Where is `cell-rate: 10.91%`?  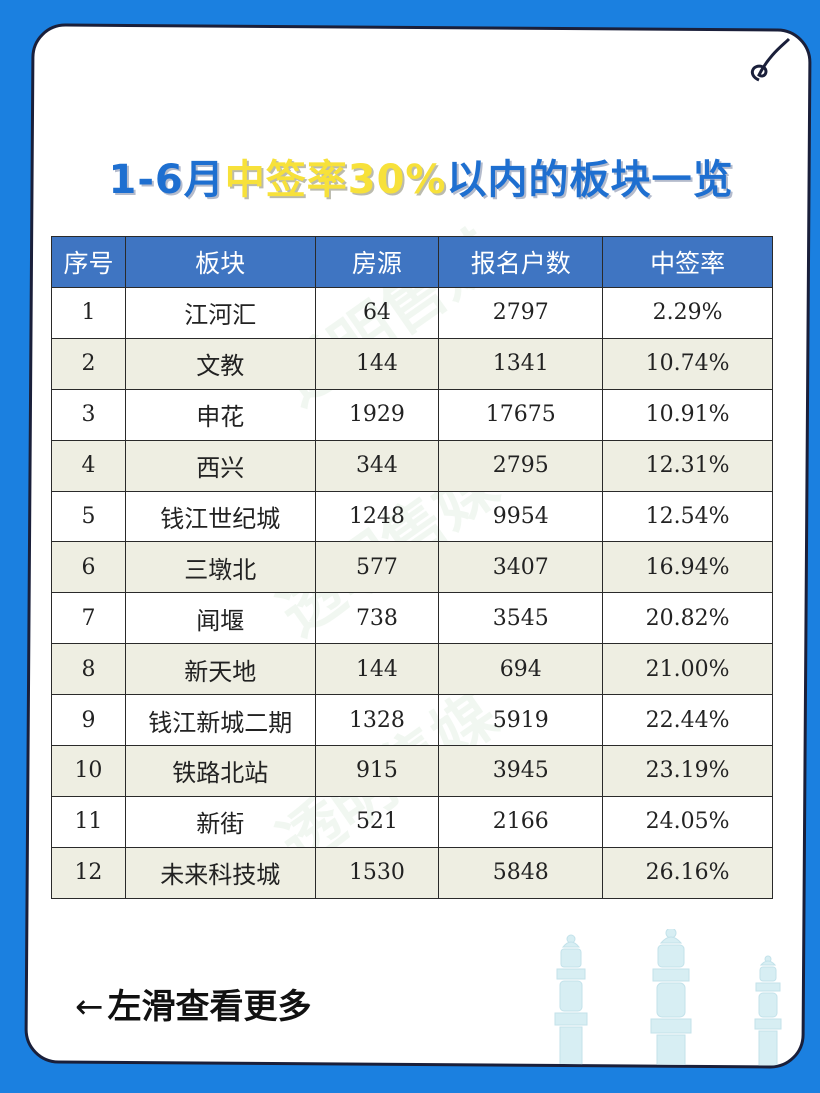 cell-rate: 10.91% is located at coordinates (687, 415).